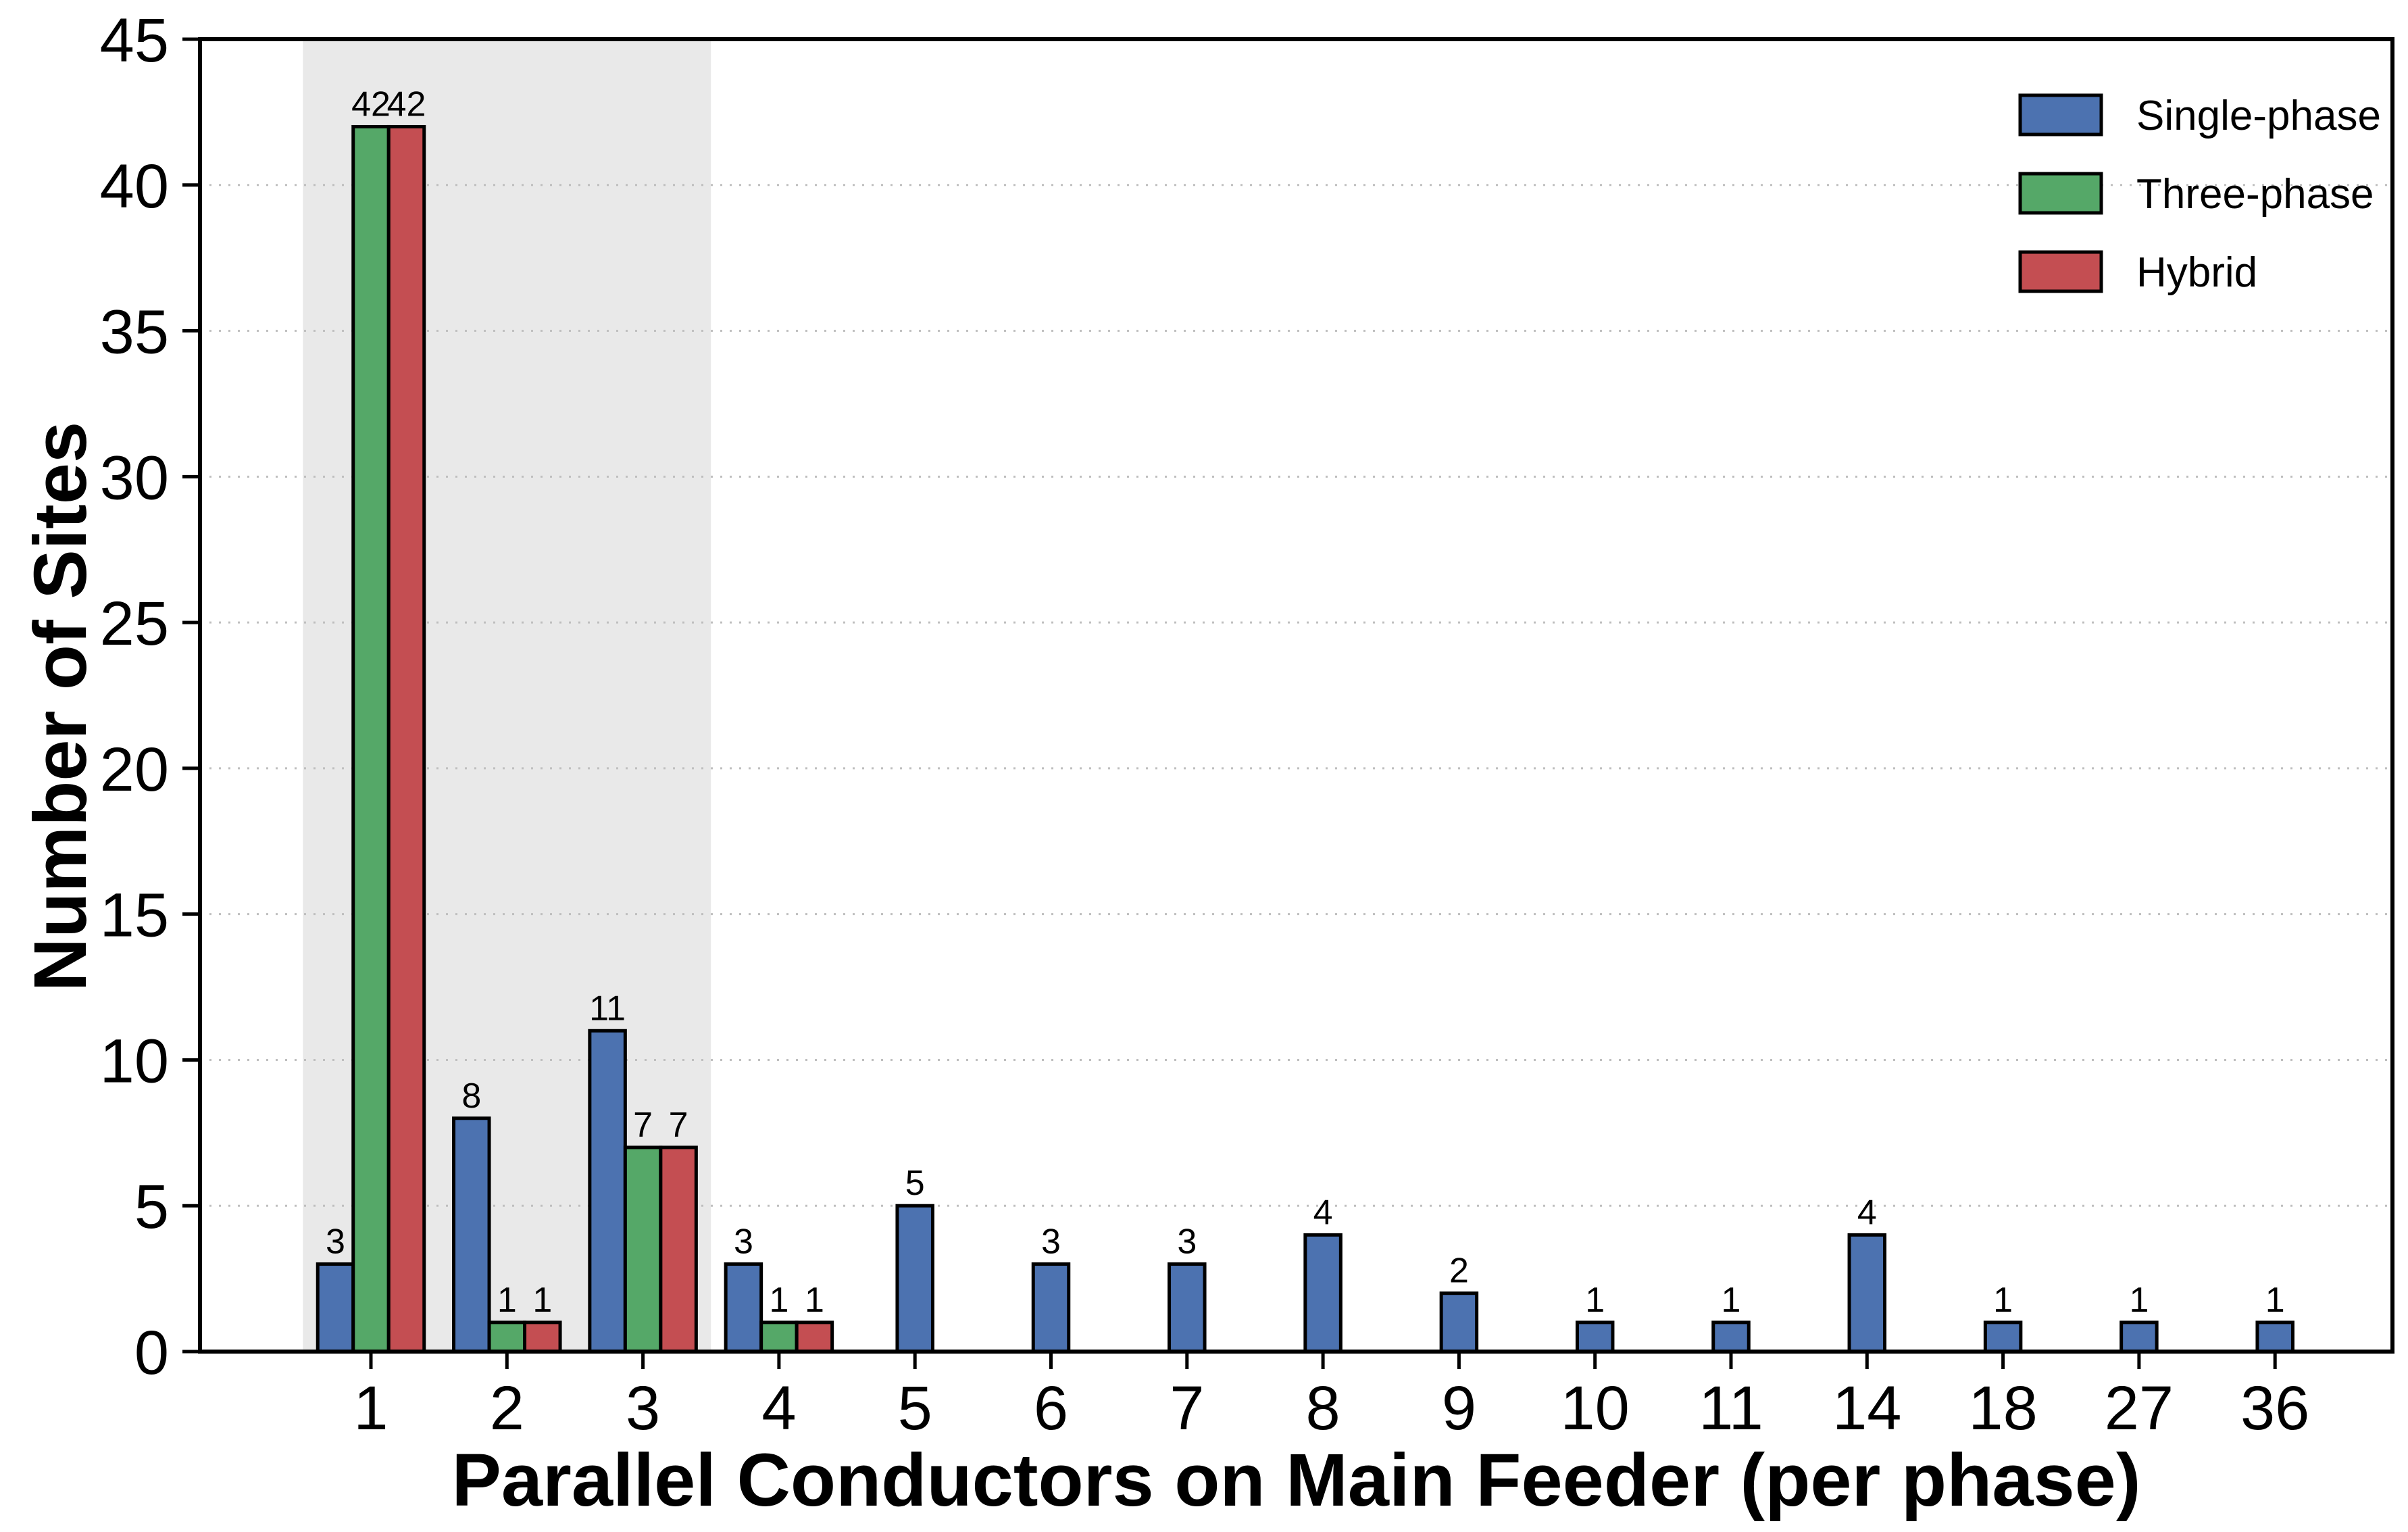 This screenshot has height=1532, width=2408. What do you see at coordinates (2140, 1408) in the screenshot?
I see `x-tick-label-27: 27` at bounding box center [2140, 1408].